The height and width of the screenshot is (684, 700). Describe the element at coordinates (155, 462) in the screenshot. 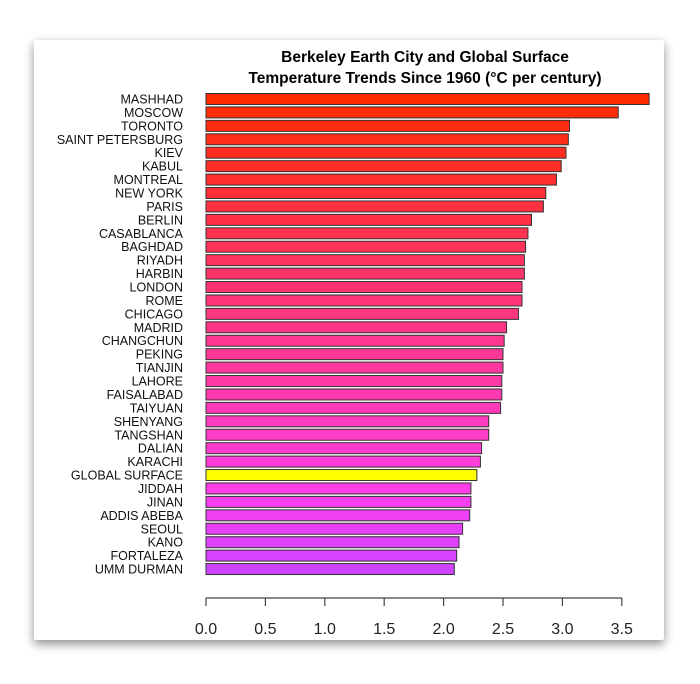

I see `category-label: KARACHI` at that location.